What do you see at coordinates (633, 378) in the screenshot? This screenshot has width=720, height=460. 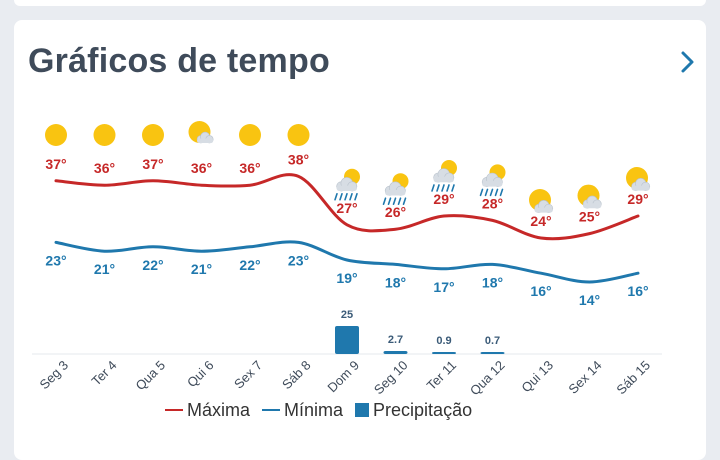 I see `day-tick-label: Sáb 15` at bounding box center [633, 378].